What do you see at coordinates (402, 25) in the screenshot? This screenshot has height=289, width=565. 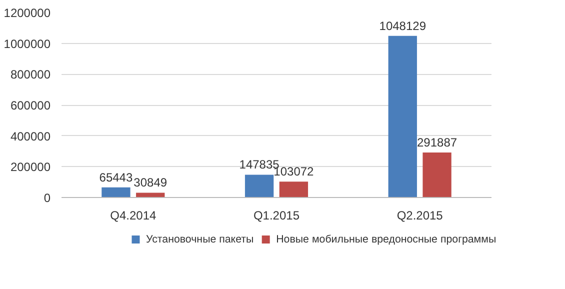 I see `data-label: 1048129` at bounding box center [402, 25].